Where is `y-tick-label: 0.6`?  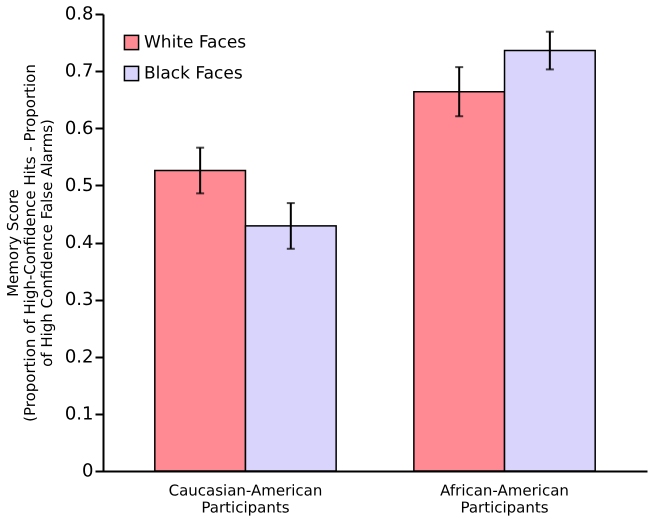
y-tick-label: 0.6 is located at coordinates (79, 128).